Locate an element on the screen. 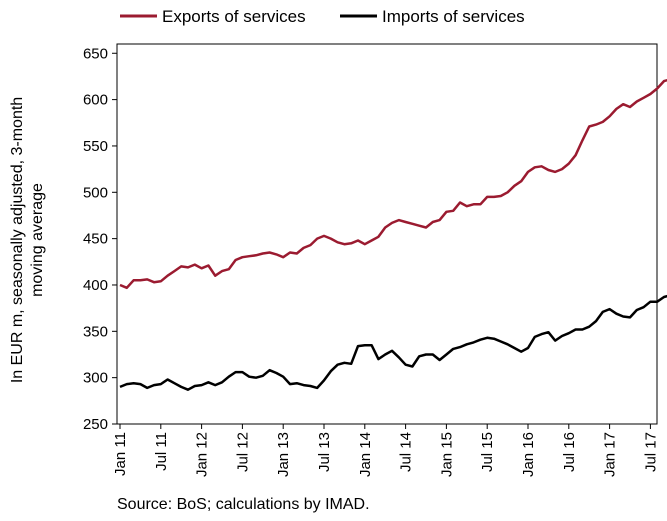  x-tick-label: Jan 15 is located at coordinates (446, 454).